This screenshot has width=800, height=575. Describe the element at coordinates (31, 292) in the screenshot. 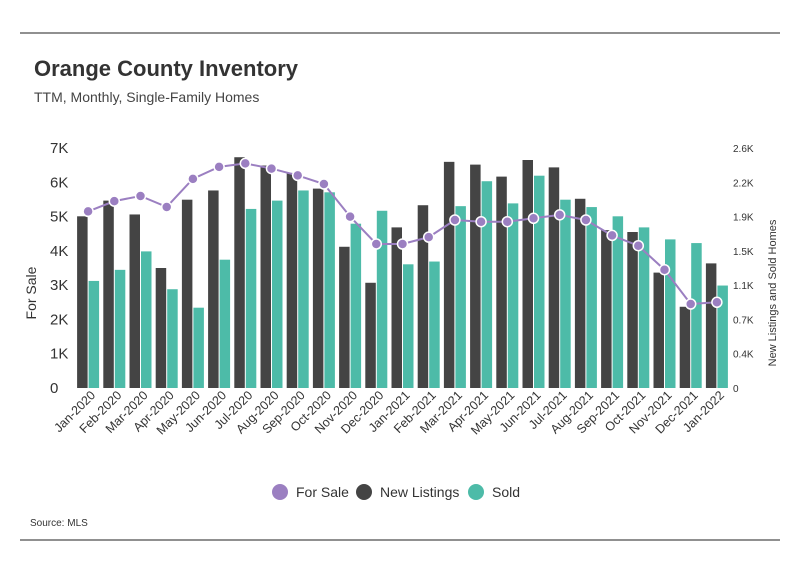

I see `left-axis-label: For Sale` at that location.